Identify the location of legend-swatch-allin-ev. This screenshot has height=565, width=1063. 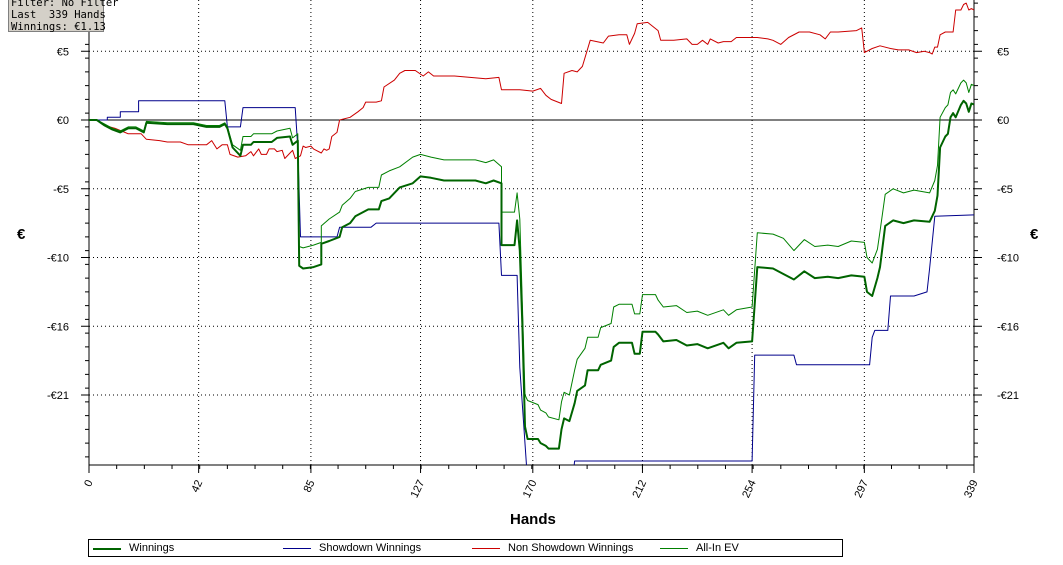
(674, 548).